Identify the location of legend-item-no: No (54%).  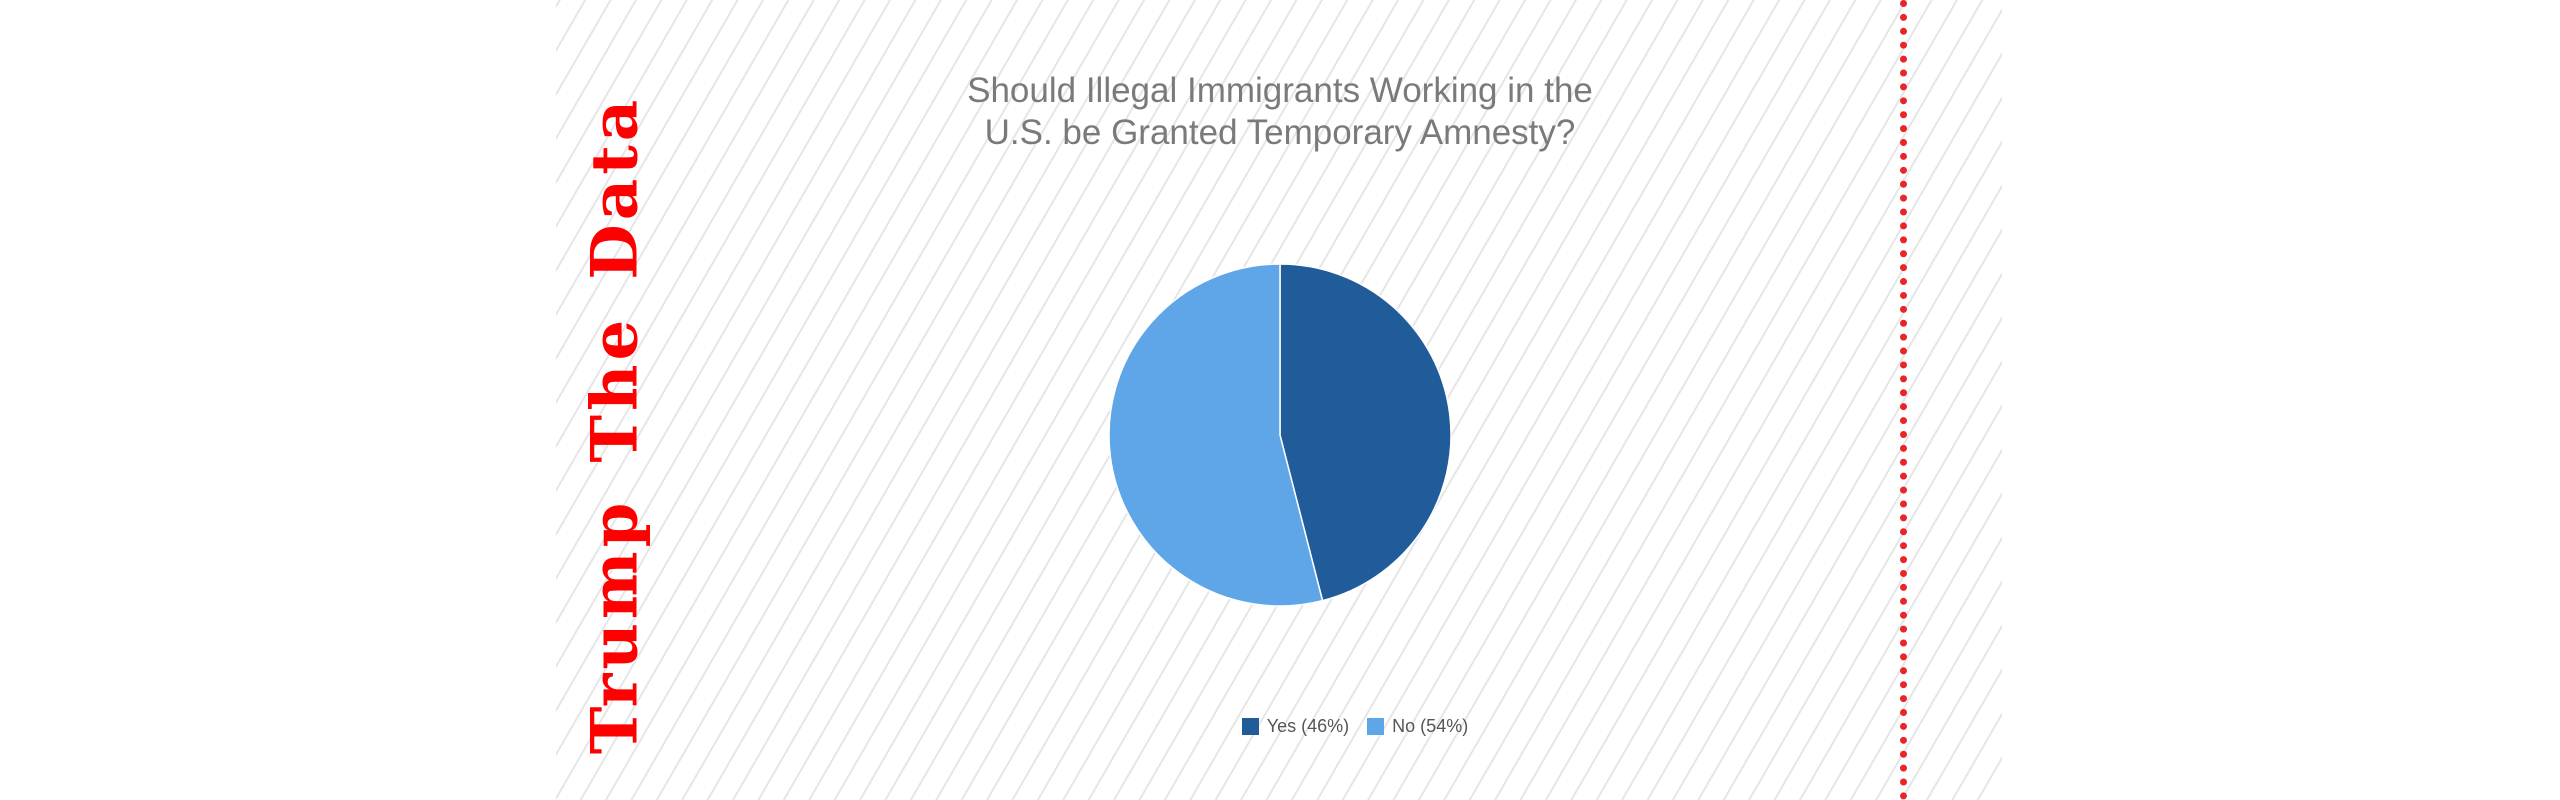
(1417, 726).